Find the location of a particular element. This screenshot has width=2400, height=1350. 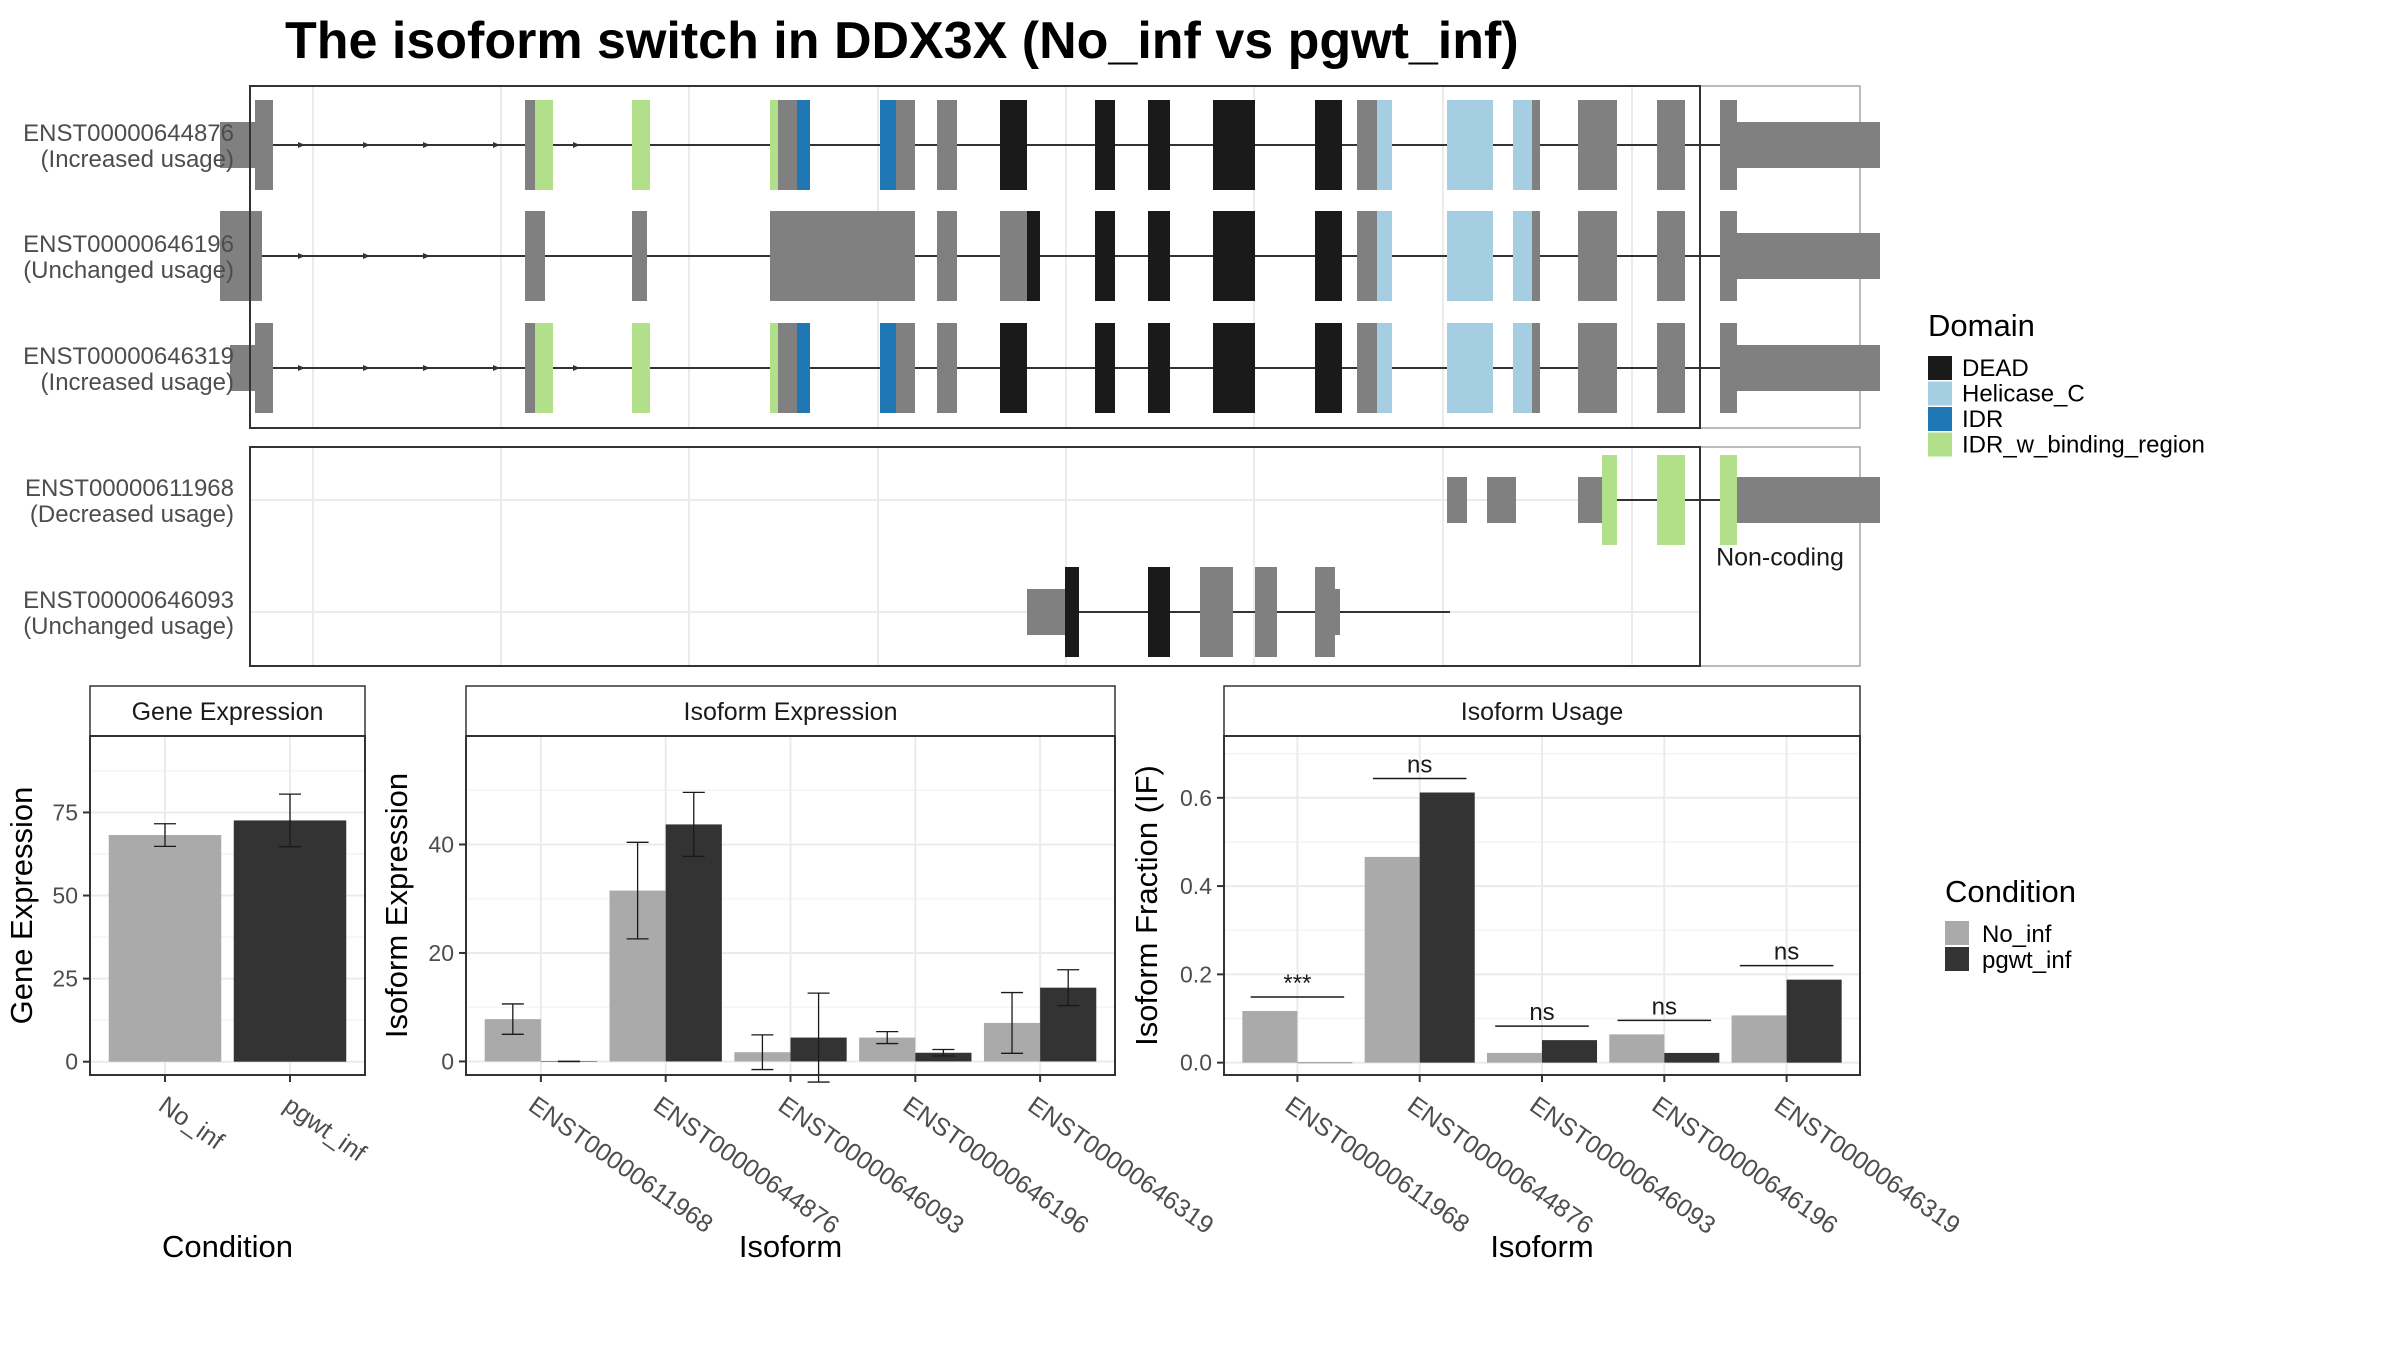

x-axis-title: Isoform is located at coordinates (1541, 1246).